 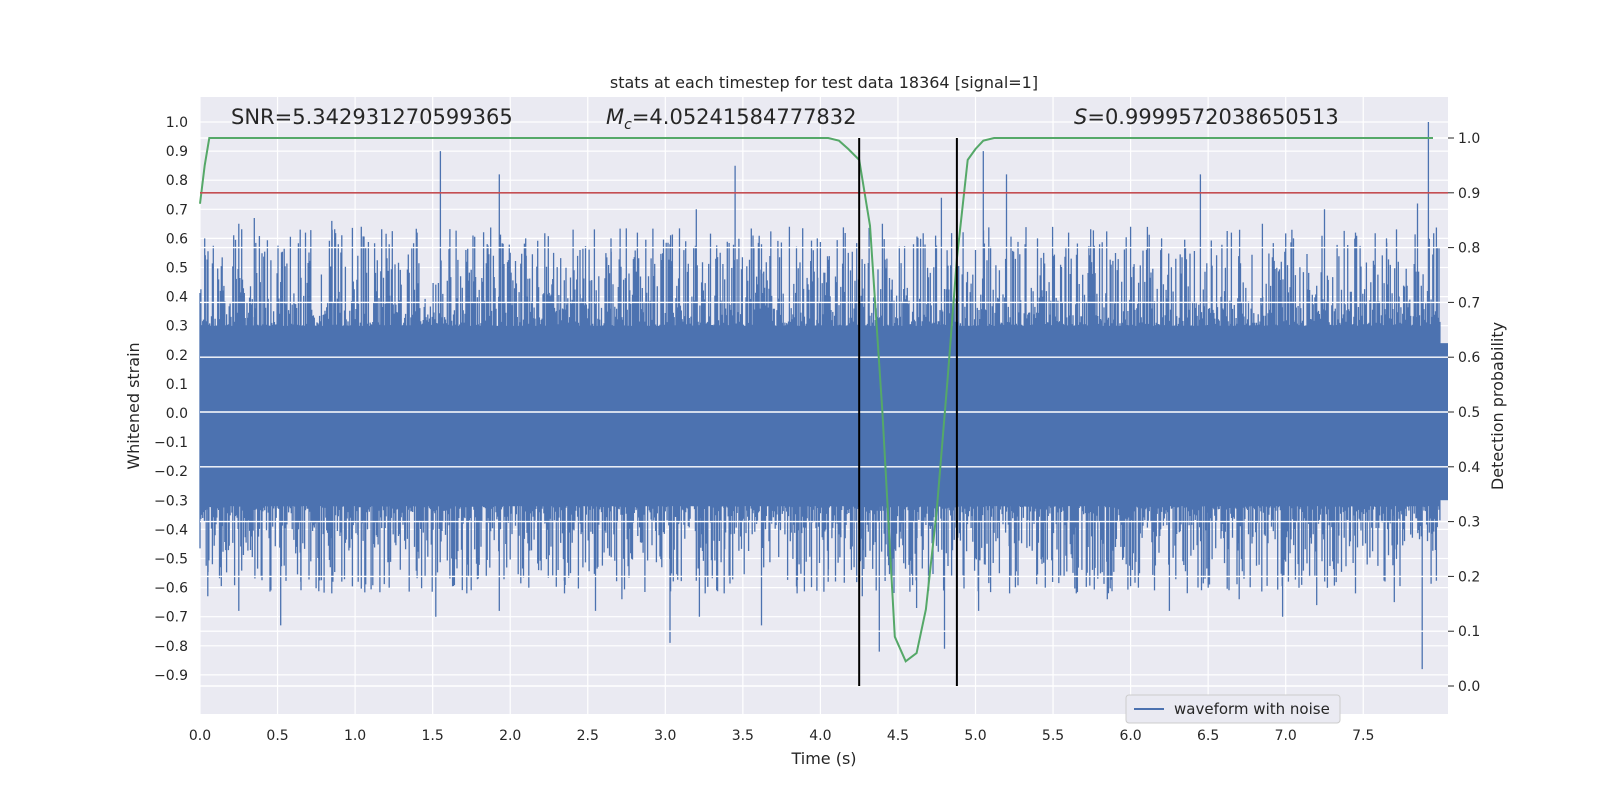 What do you see at coordinates (171, 560) in the screenshot?
I see `y-tick-label: −0.5` at bounding box center [171, 560].